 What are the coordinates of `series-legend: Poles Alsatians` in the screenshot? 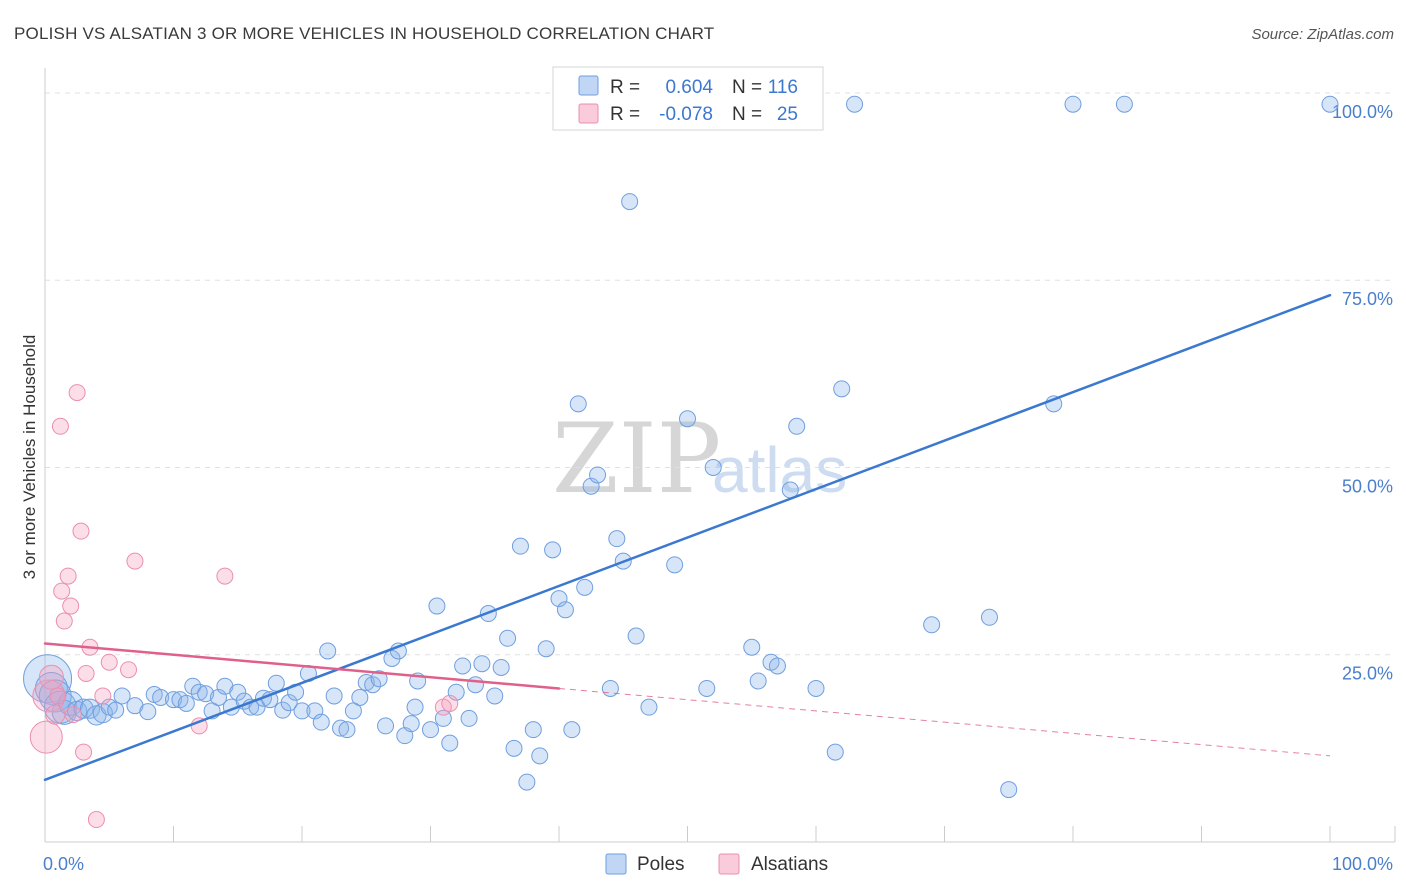 It's located at (716, 864).